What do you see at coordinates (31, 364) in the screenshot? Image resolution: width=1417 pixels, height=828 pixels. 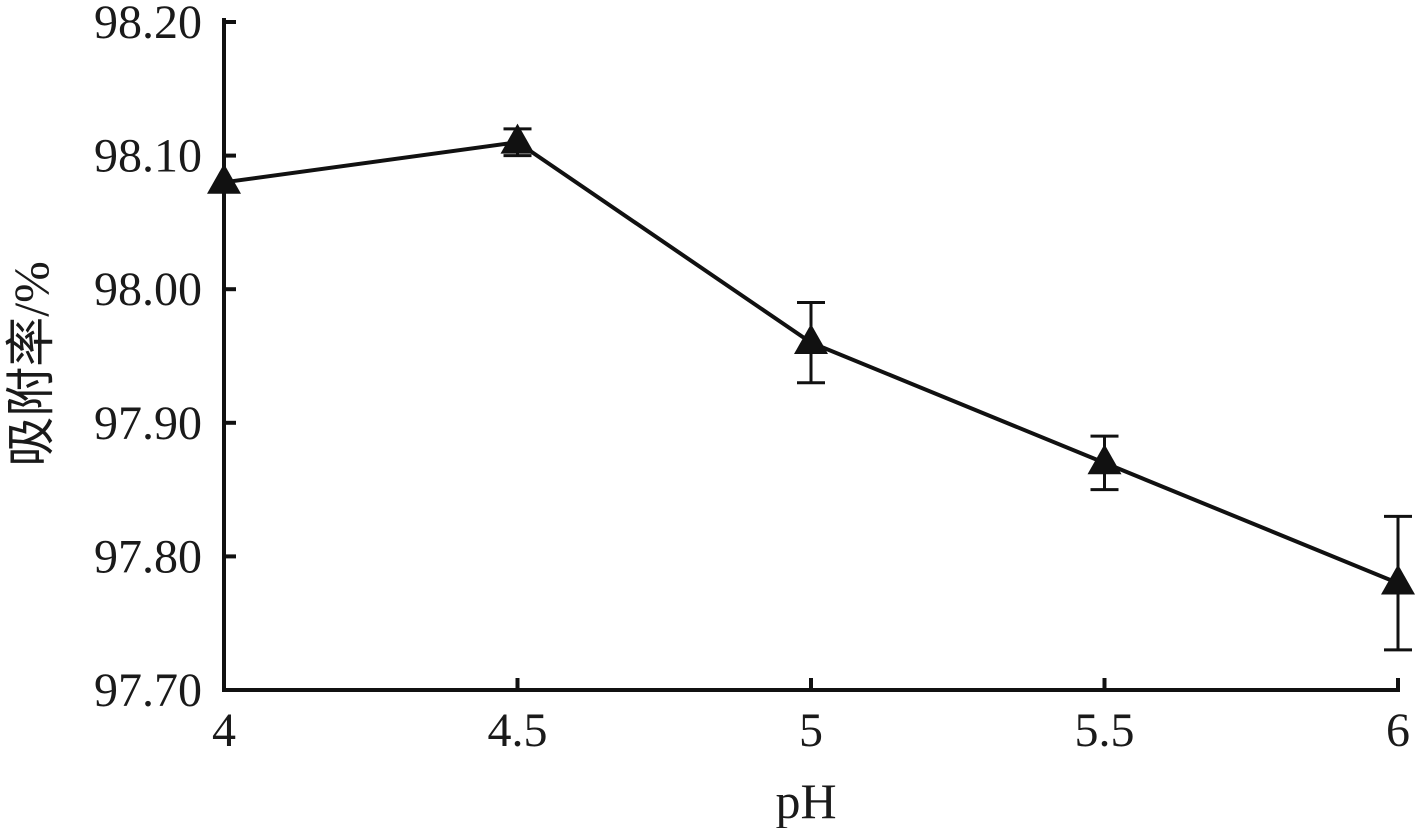 I see `y-axis-title: 吸附率/%` at bounding box center [31, 364].